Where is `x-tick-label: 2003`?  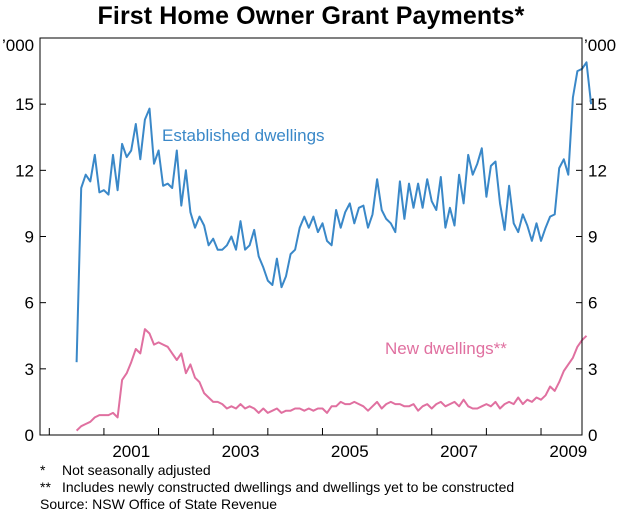 x-tick-label: 2003 is located at coordinates (241, 451).